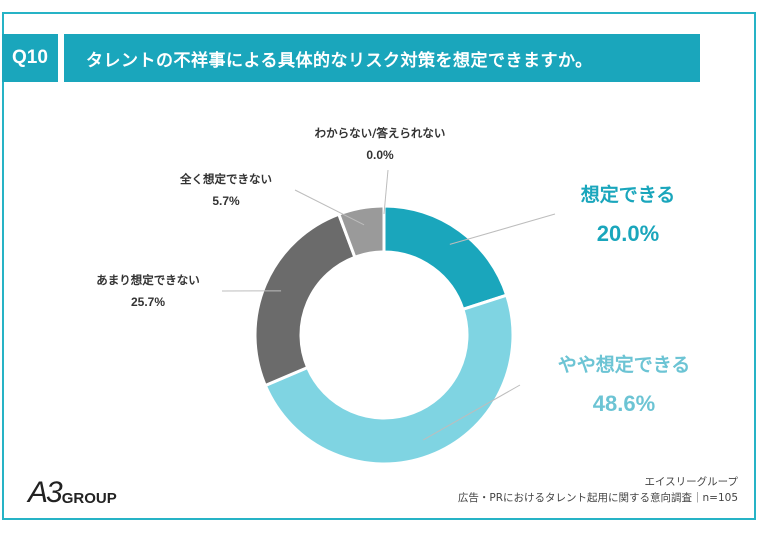 The width and height of the screenshot is (770, 533). What do you see at coordinates (691, 482) in the screenshot?
I see `source-org: エイスリーグループ` at bounding box center [691, 482].